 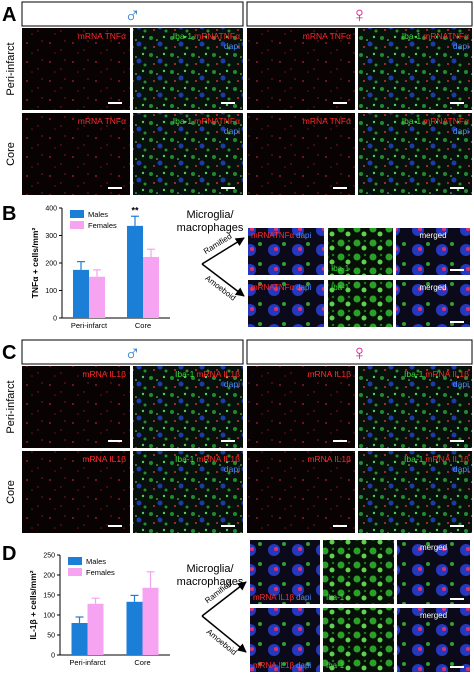 I want to click on heading: macrophages, so click(x=210, y=228).